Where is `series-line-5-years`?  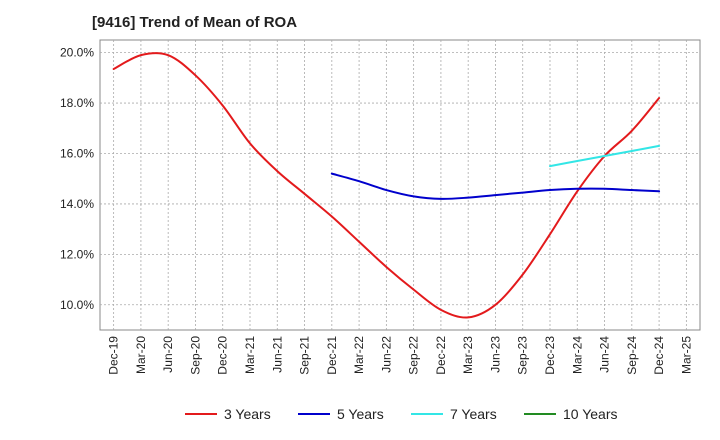 series-line-5-years is located at coordinates (495, 186).